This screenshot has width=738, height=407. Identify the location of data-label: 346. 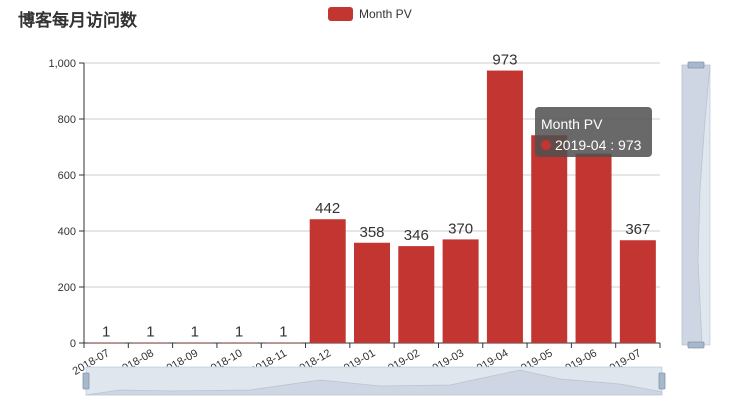
(416, 235).